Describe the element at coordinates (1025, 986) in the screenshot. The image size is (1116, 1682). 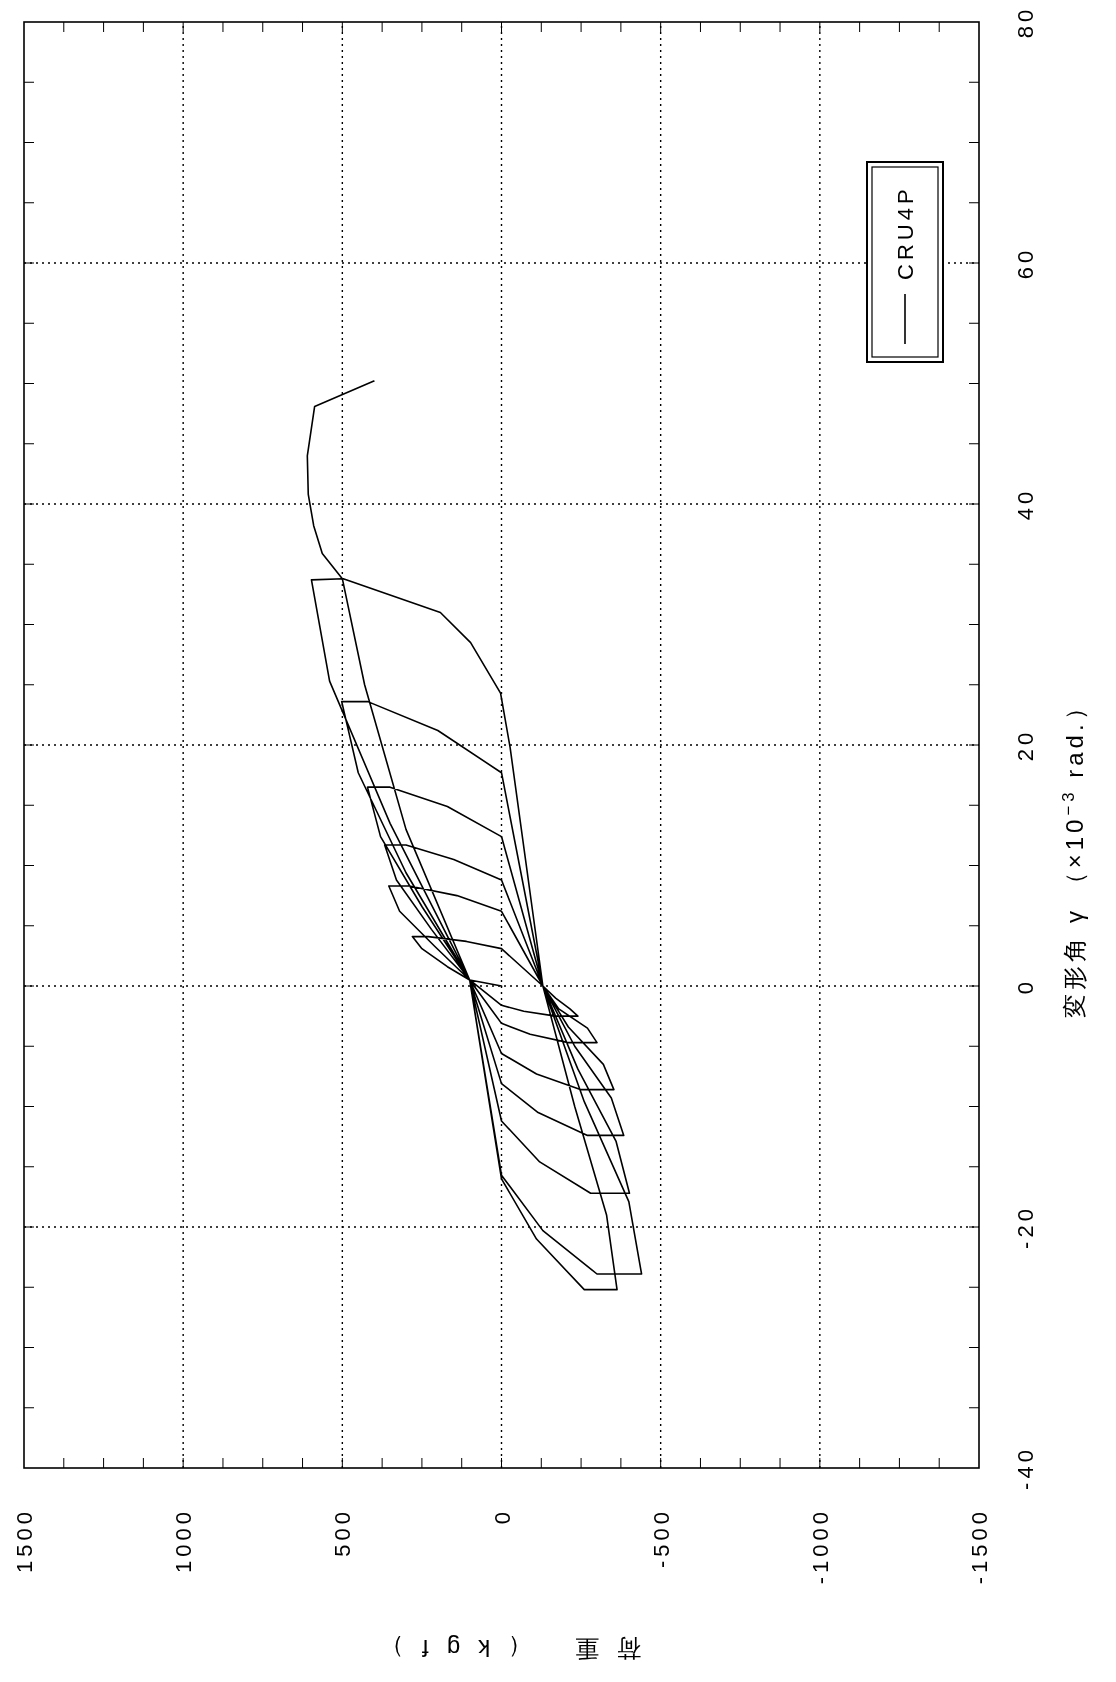
I see `y-tick-label: 0` at that location.